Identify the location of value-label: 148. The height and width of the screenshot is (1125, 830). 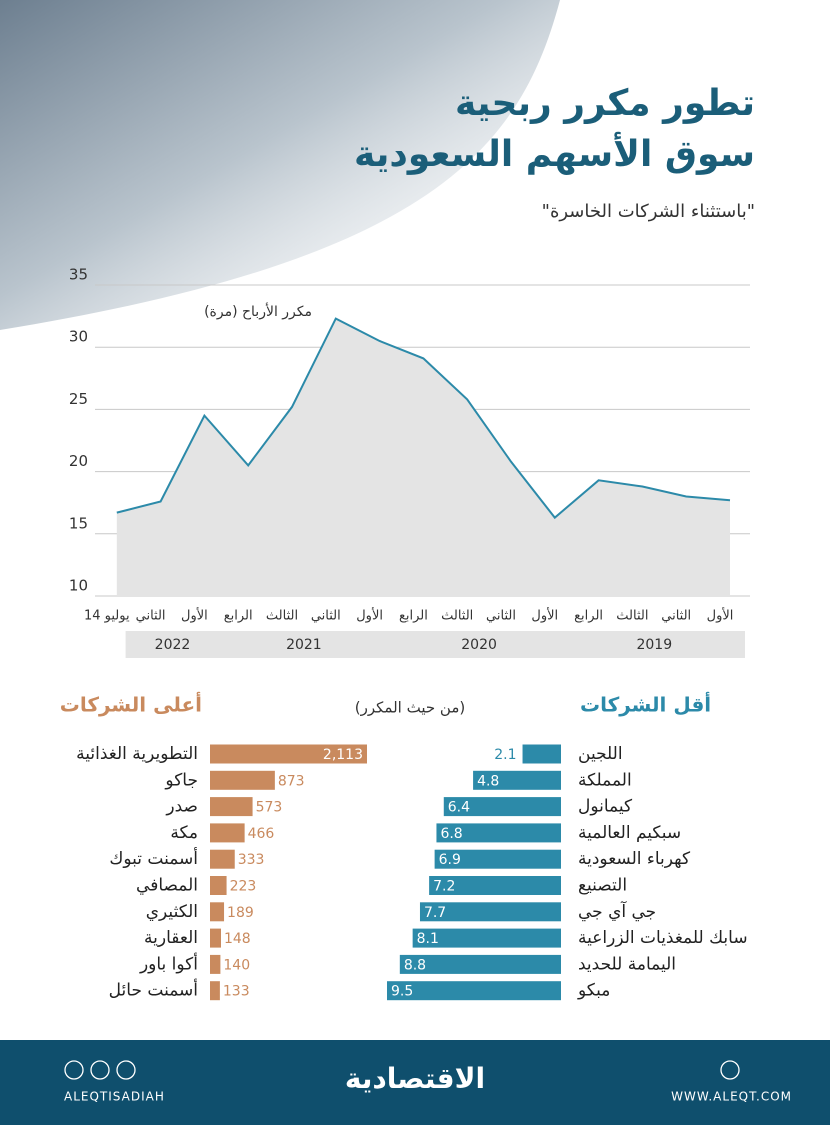
(237, 939).